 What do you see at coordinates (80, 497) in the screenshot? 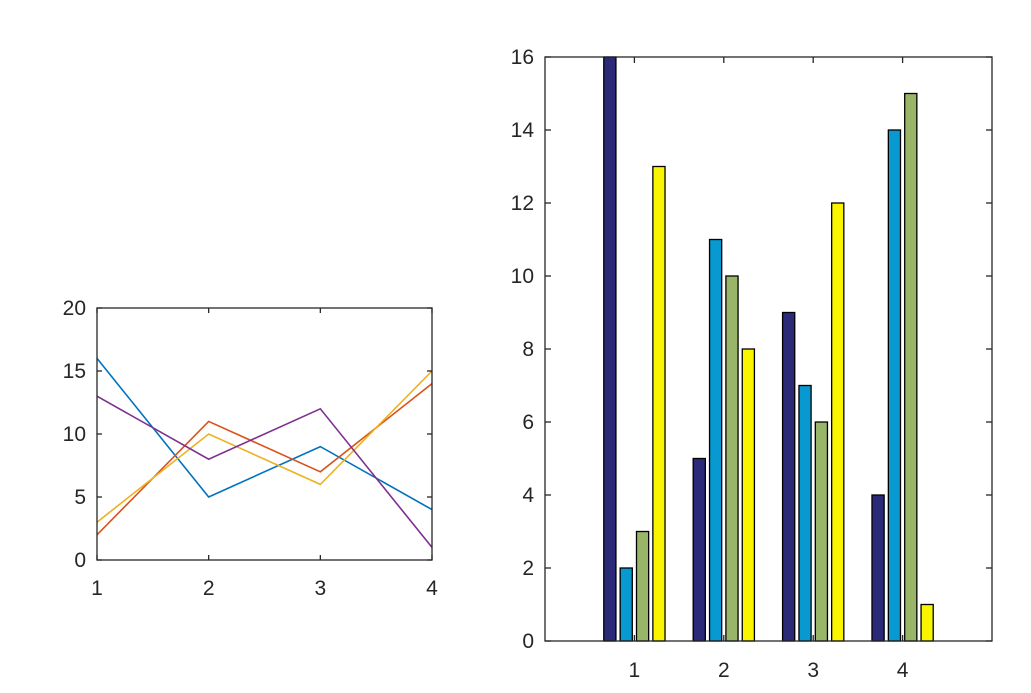
I see `y-tick-label: 5` at bounding box center [80, 497].